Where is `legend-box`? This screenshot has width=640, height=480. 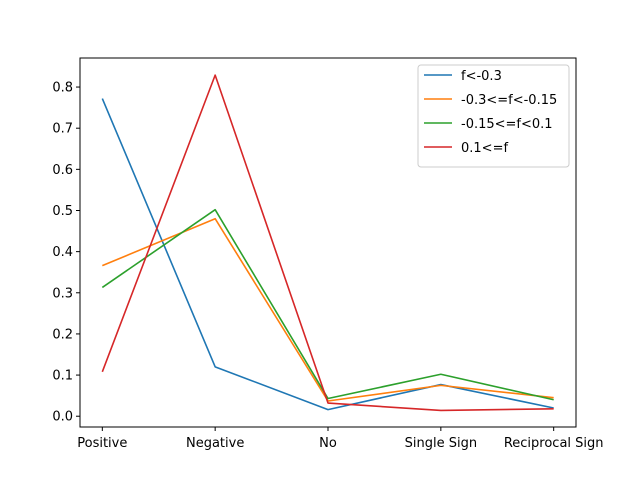 legend-box is located at coordinates (493, 116).